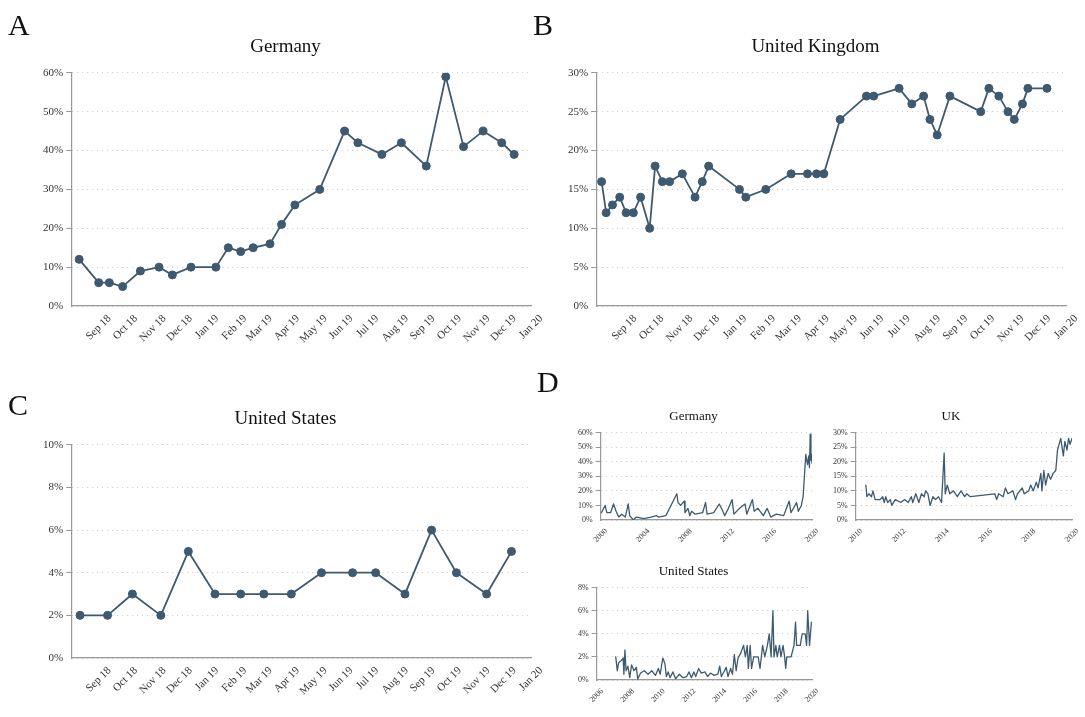  What do you see at coordinates (56, 614) in the screenshot?
I see `y-tick-label: 2%` at bounding box center [56, 614].